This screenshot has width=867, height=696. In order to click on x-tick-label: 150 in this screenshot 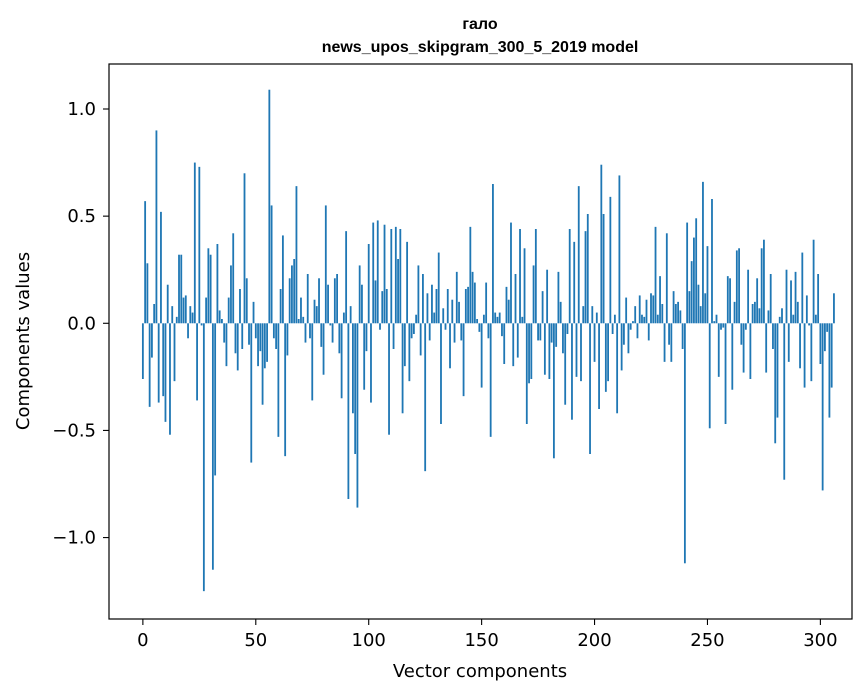, I will do `click(481, 640)`.